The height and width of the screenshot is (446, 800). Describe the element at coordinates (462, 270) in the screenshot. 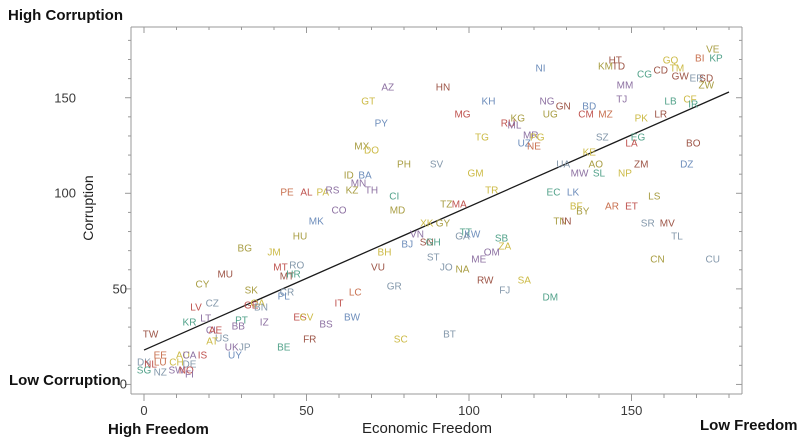

I see `data-point-label-na: NA` at that location.